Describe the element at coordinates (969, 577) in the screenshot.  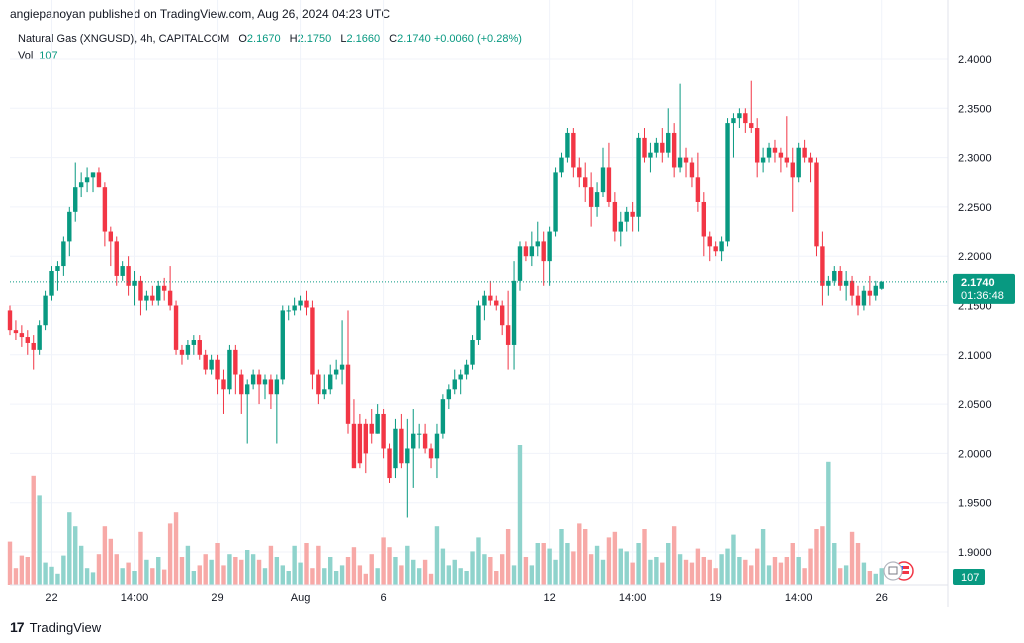
I see `volume-badge-bg` at that location.